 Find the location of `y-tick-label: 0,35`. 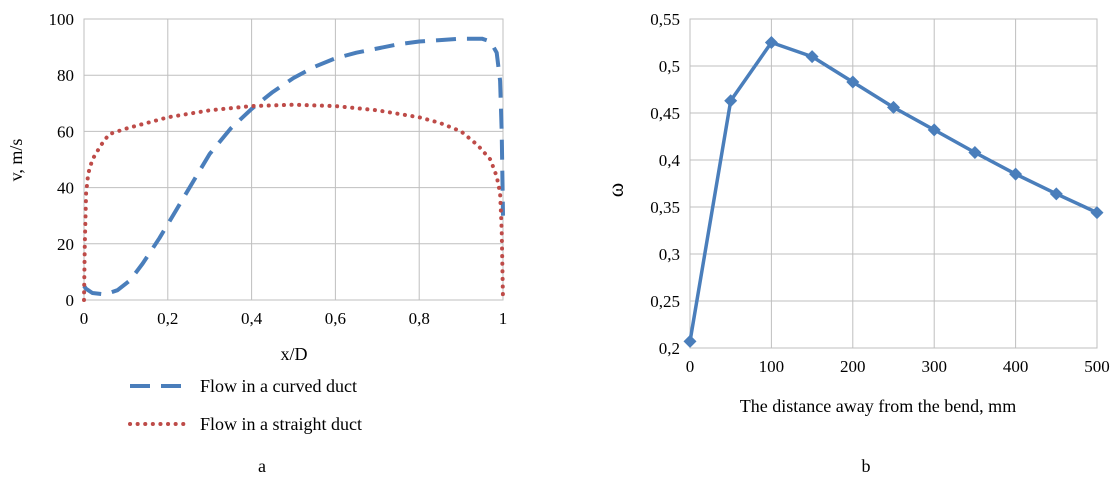

y-tick-label: 0,35 is located at coordinates (665, 207).